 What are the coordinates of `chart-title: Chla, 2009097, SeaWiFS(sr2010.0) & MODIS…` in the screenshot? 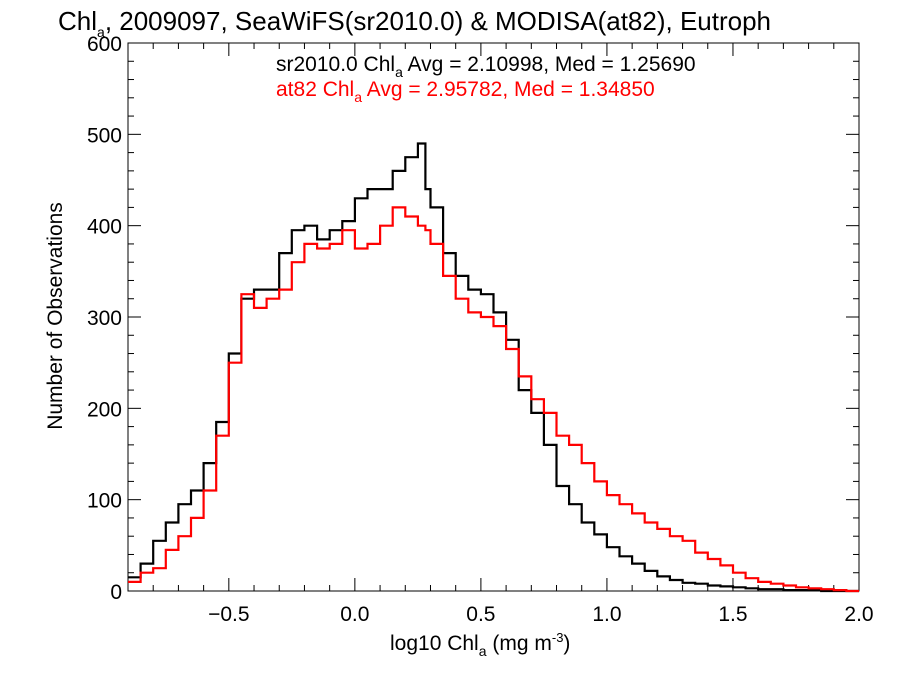 It's located at (414, 23).